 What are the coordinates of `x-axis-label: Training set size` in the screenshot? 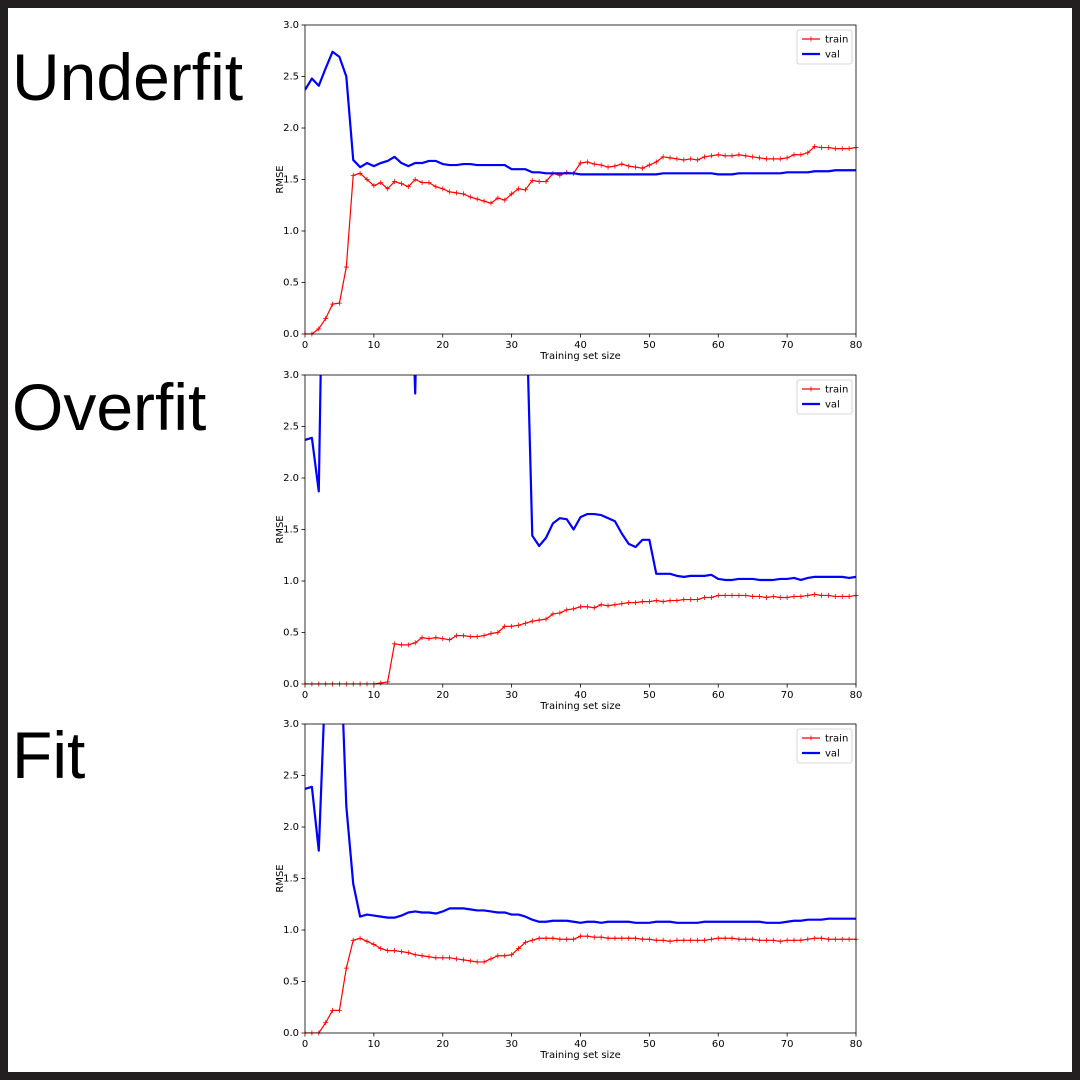 It's located at (580, 1055).